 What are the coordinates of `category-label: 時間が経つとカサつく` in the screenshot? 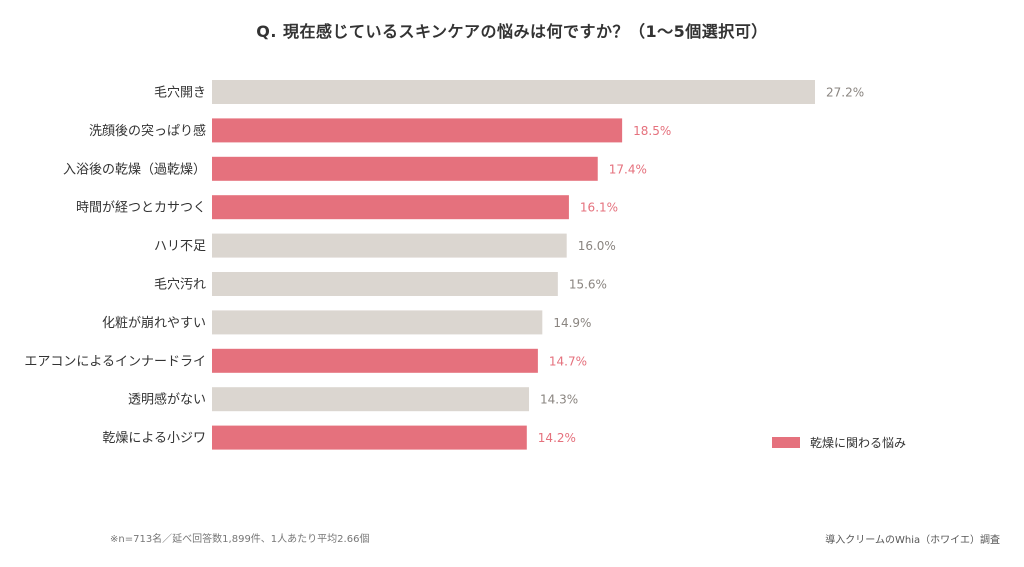 It's located at (141, 208).